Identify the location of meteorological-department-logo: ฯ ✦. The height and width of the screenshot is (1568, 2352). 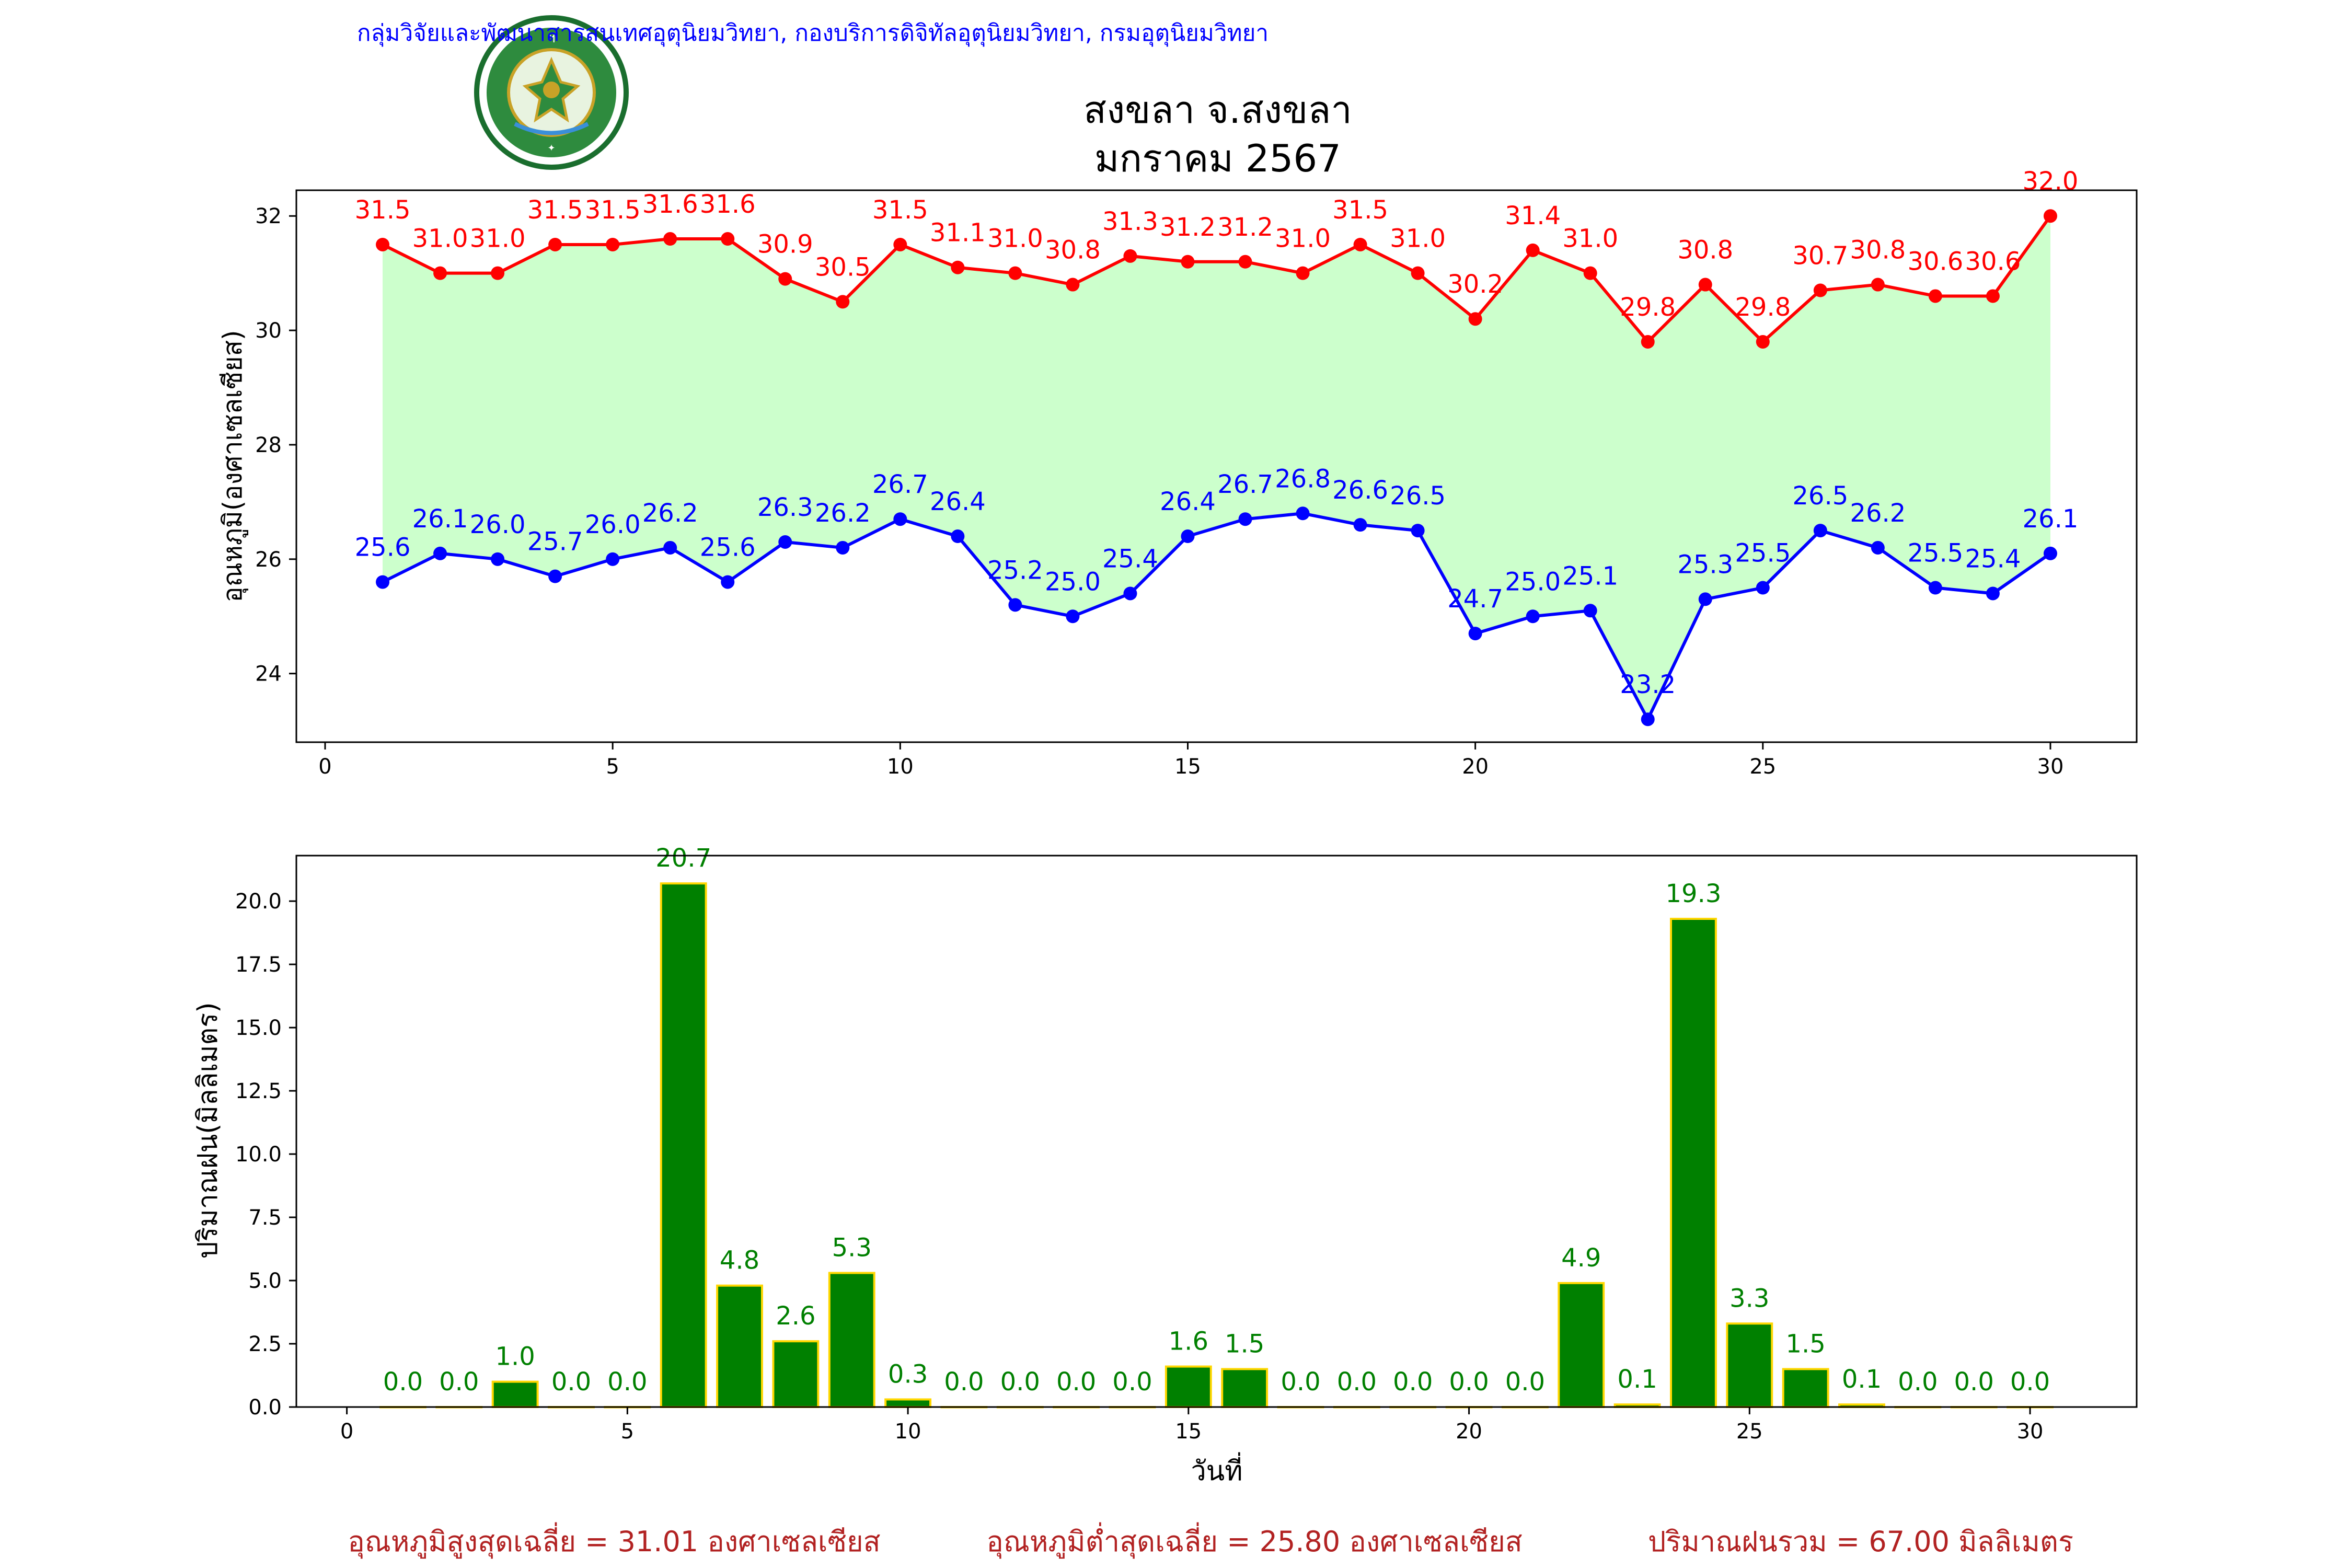
(551, 92).